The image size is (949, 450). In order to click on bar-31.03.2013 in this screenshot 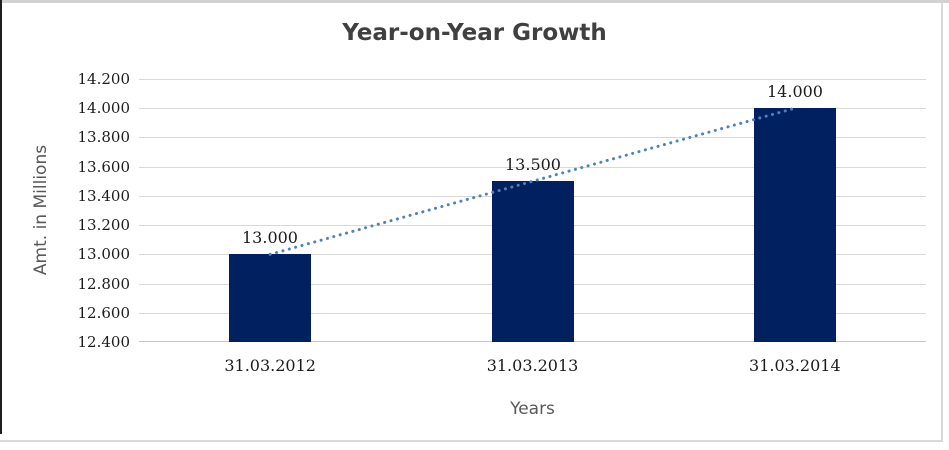, I will do `click(533, 261)`.